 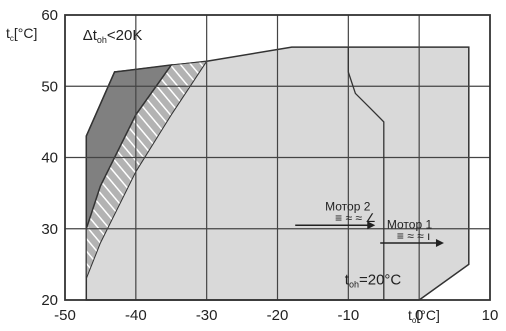 I want to click on x-tick-label: -50, so click(x=65, y=315).